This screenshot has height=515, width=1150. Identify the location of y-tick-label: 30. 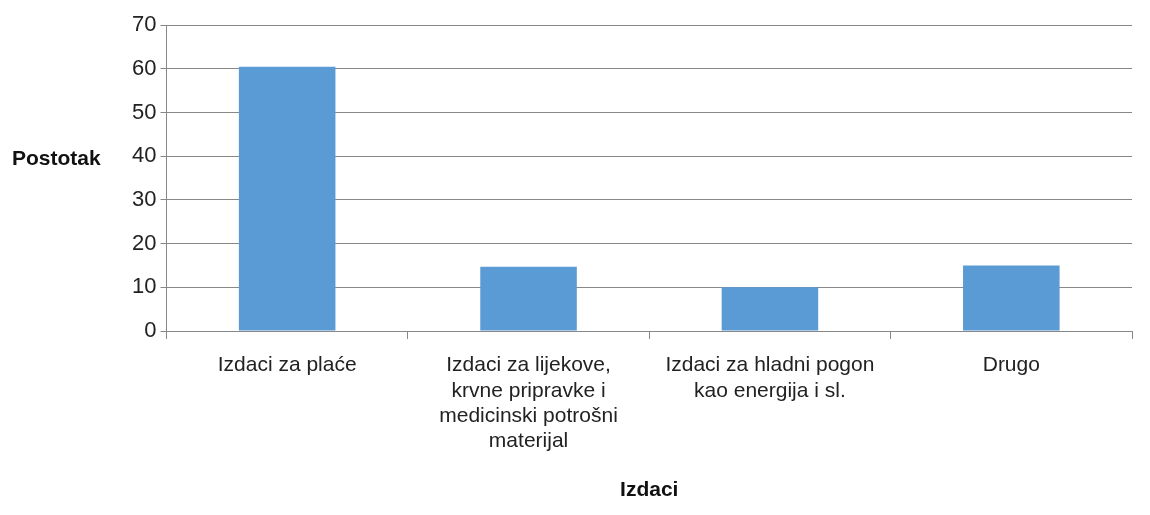
(144, 199).